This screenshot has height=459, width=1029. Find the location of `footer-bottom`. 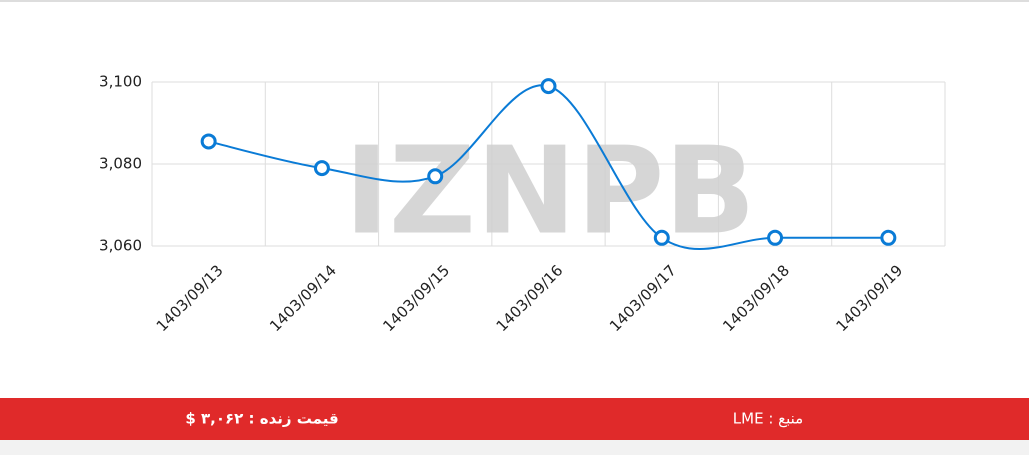

footer-bottom is located at coordinates (514, 447).